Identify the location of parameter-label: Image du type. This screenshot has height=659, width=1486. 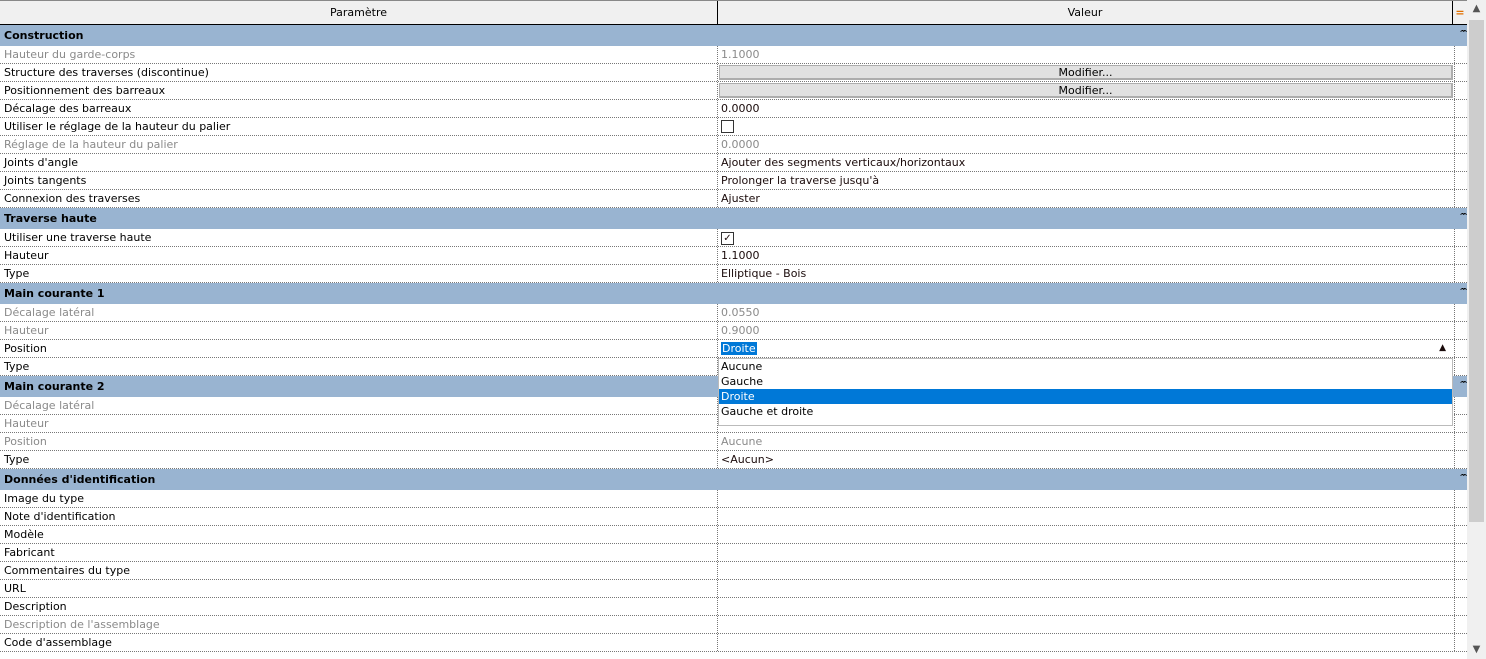
(359, 498).